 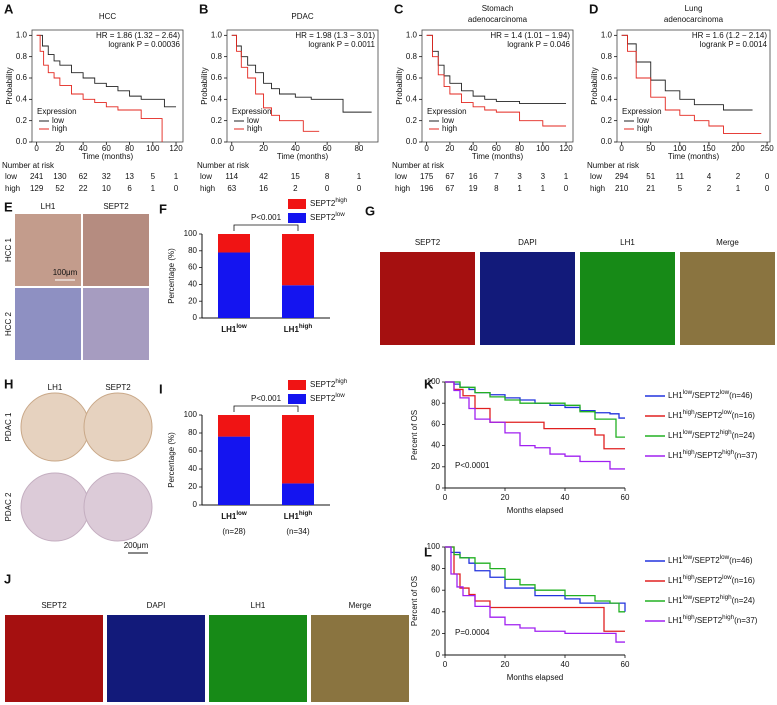 What do you see at coordinates (472, 632) in the screenshot?
I see `annotation: P=0.0004` at bounding box center [472, 632].